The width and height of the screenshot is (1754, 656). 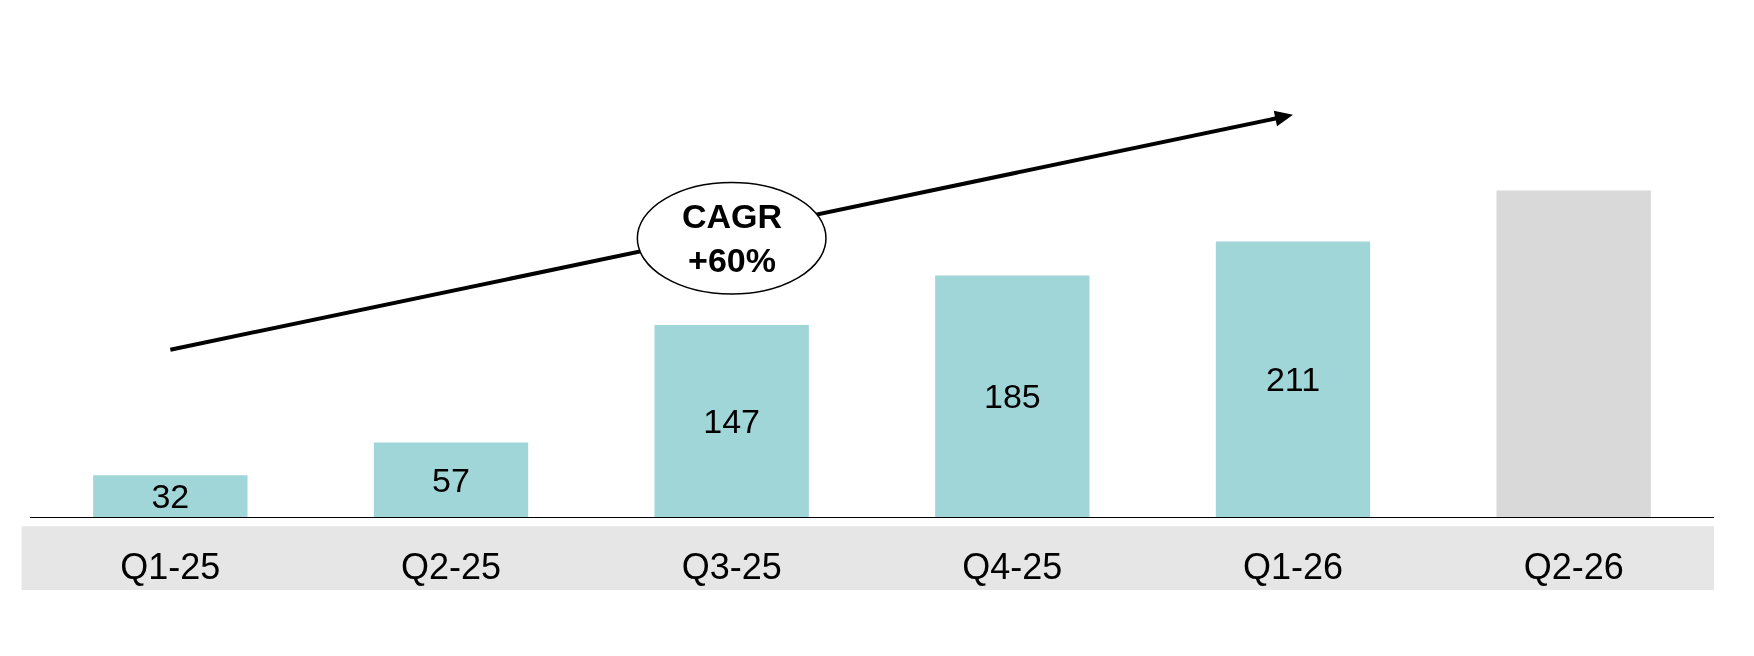 What do you see at coordinates (731, 567) in the screenshot?
I see `x-tick-label: Q3-25` at bounding box center [731, 567].